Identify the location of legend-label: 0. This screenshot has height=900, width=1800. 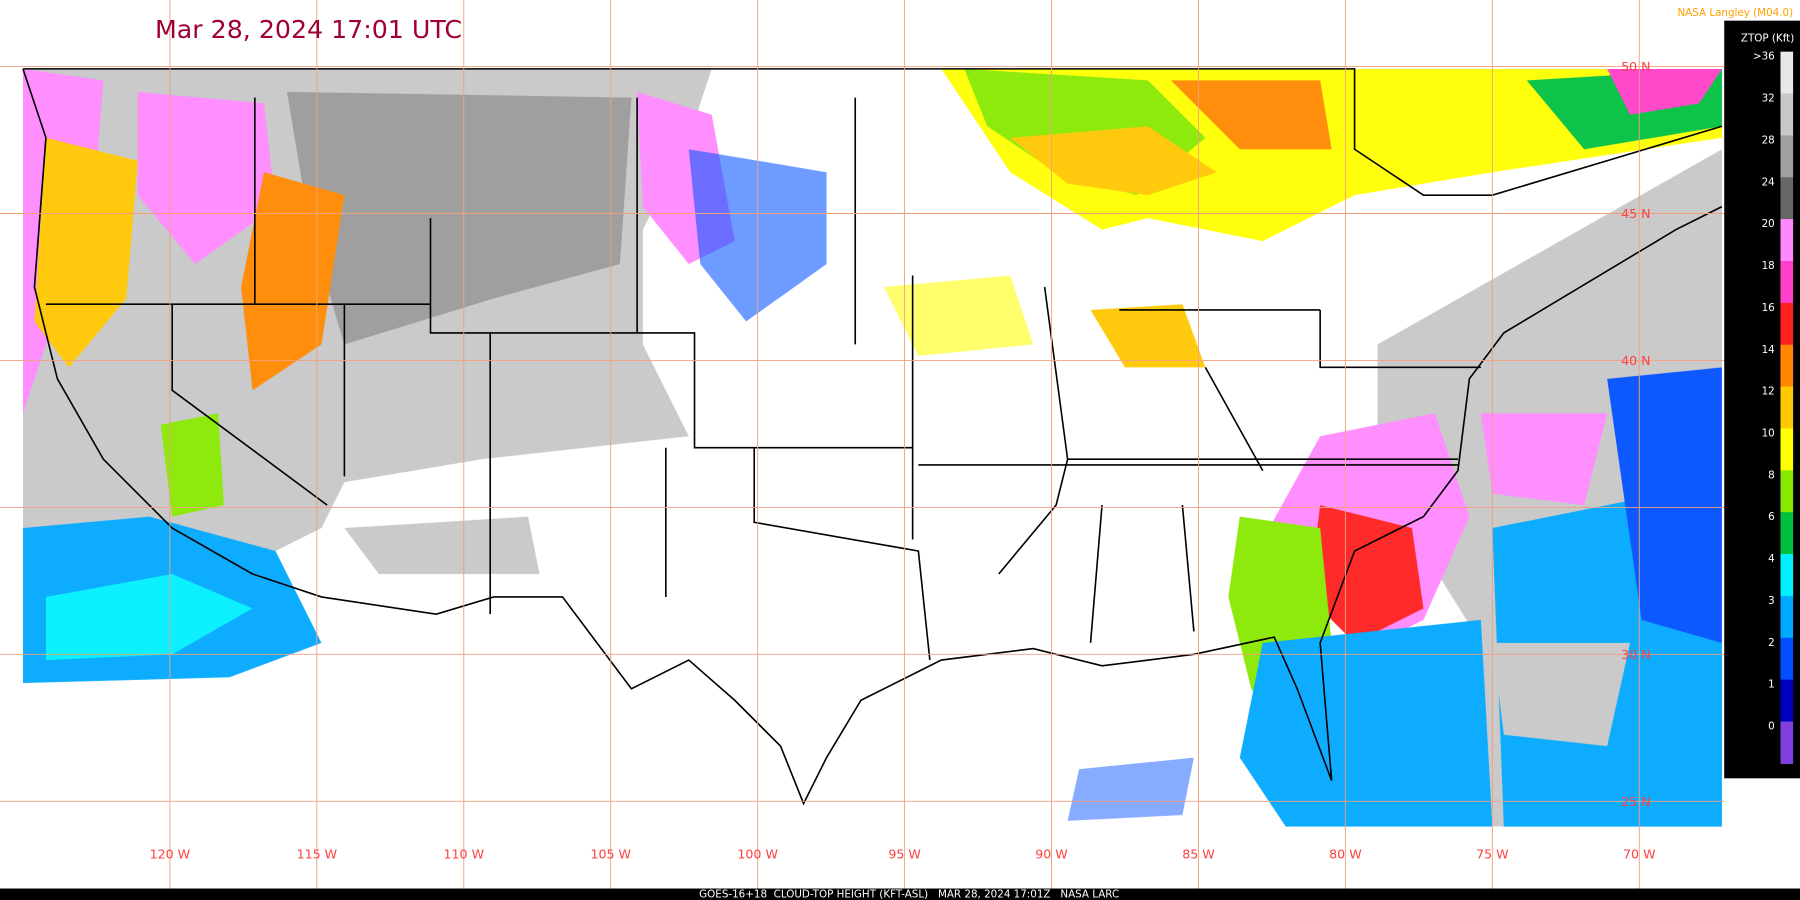
(1771, 727).